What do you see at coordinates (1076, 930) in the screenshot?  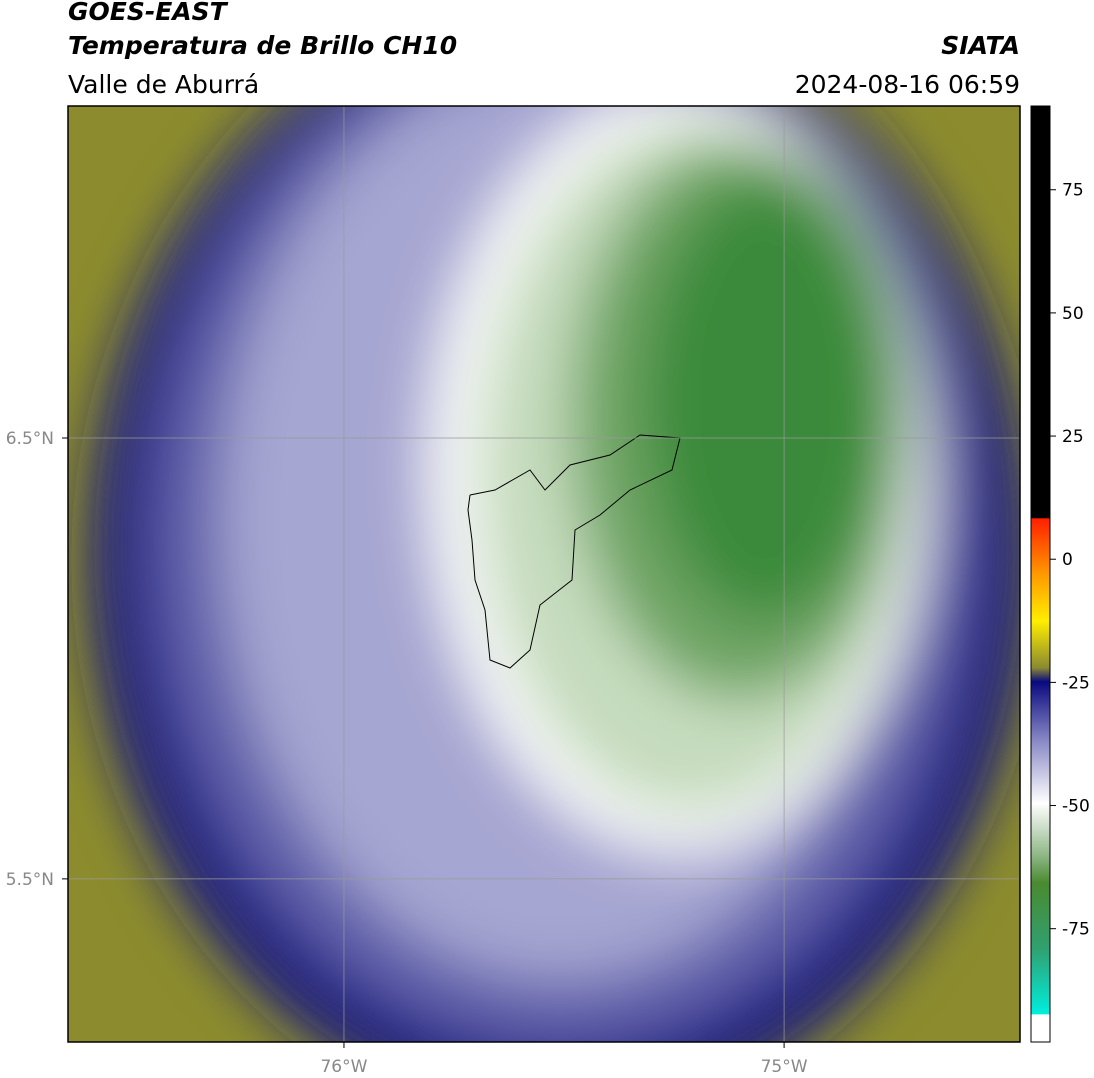 I see `colorbar-tick-label: -75` at bounding box center [1076, 930].